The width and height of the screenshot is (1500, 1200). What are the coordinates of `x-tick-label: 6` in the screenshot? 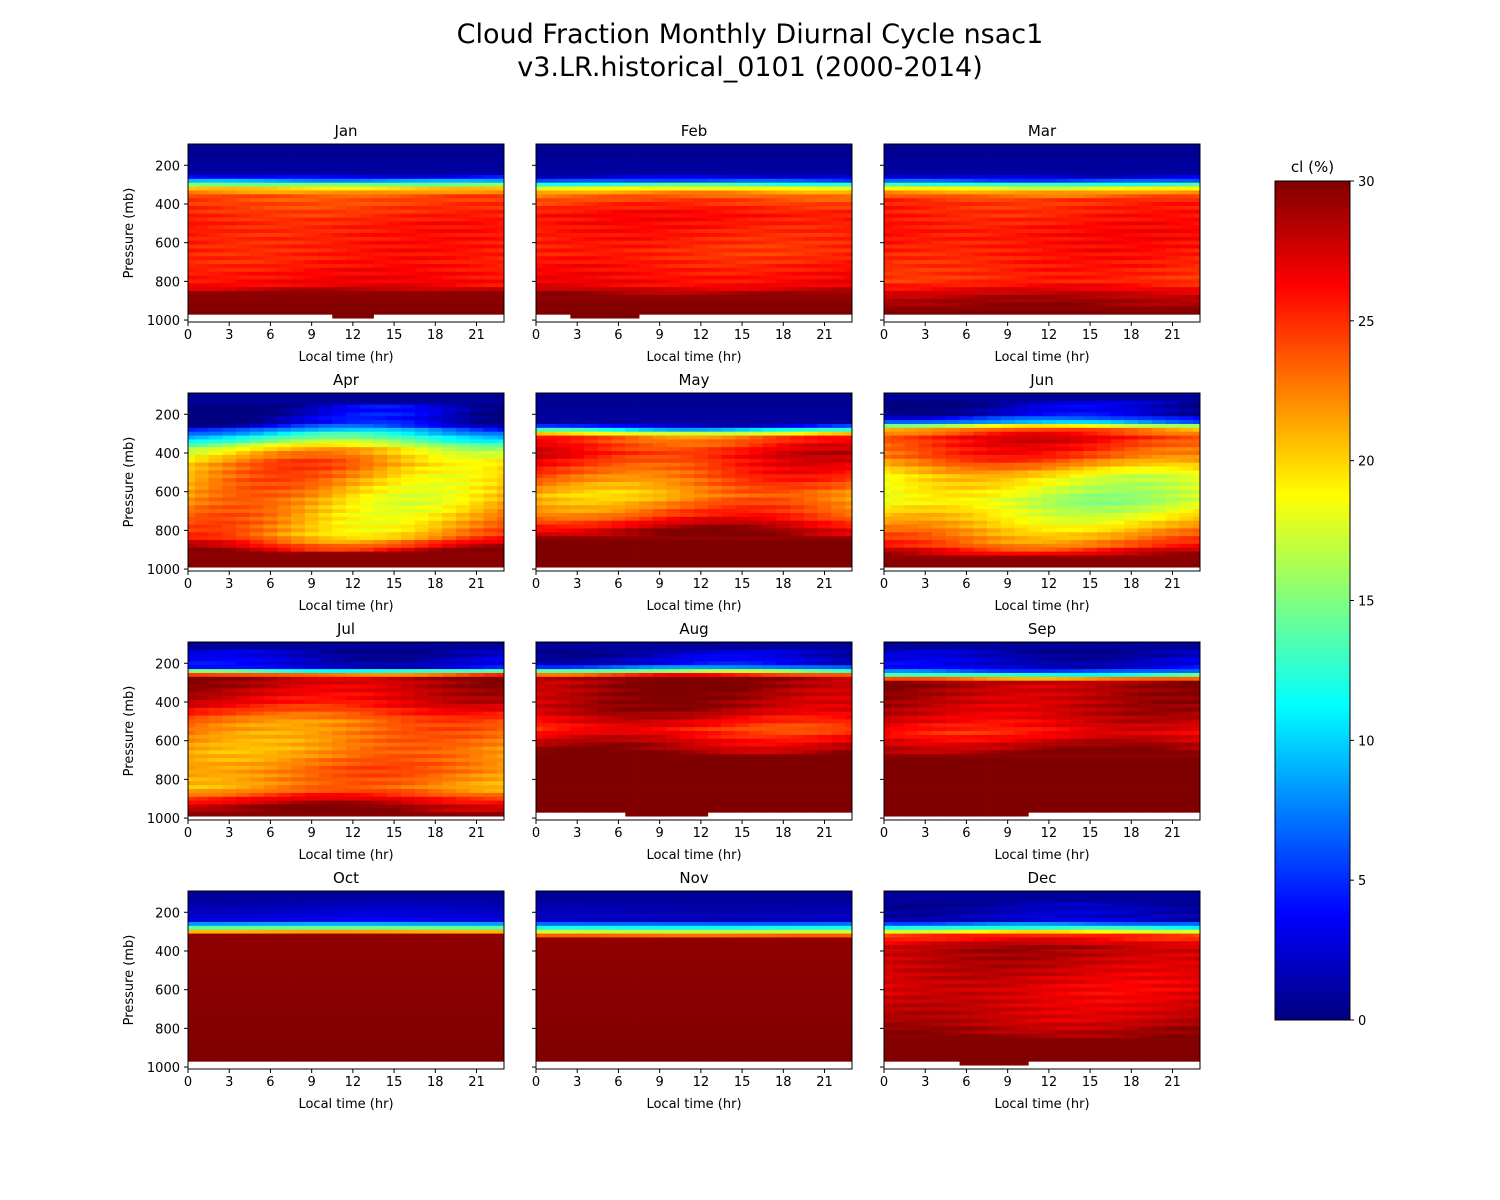 It's located at (270, 584).